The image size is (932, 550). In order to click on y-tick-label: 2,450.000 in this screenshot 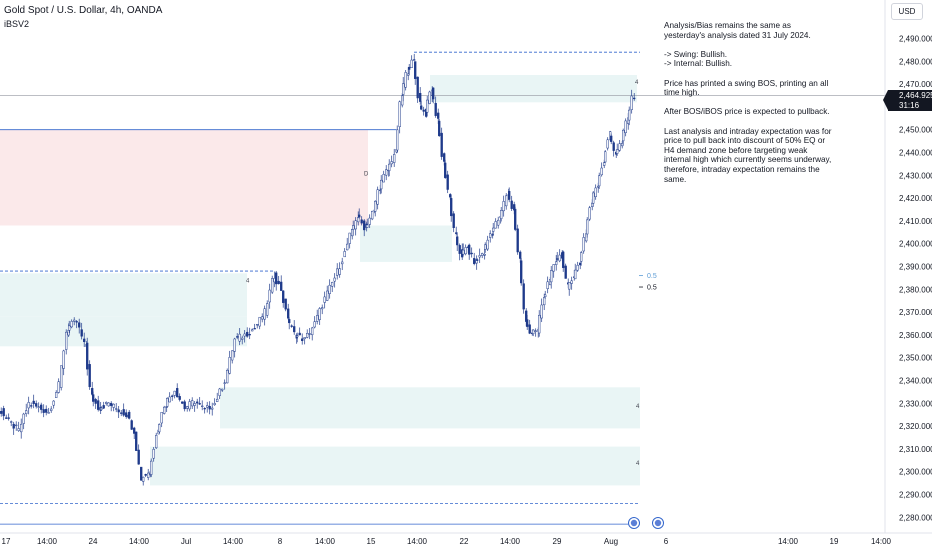, I will do `click(915, 130)`.